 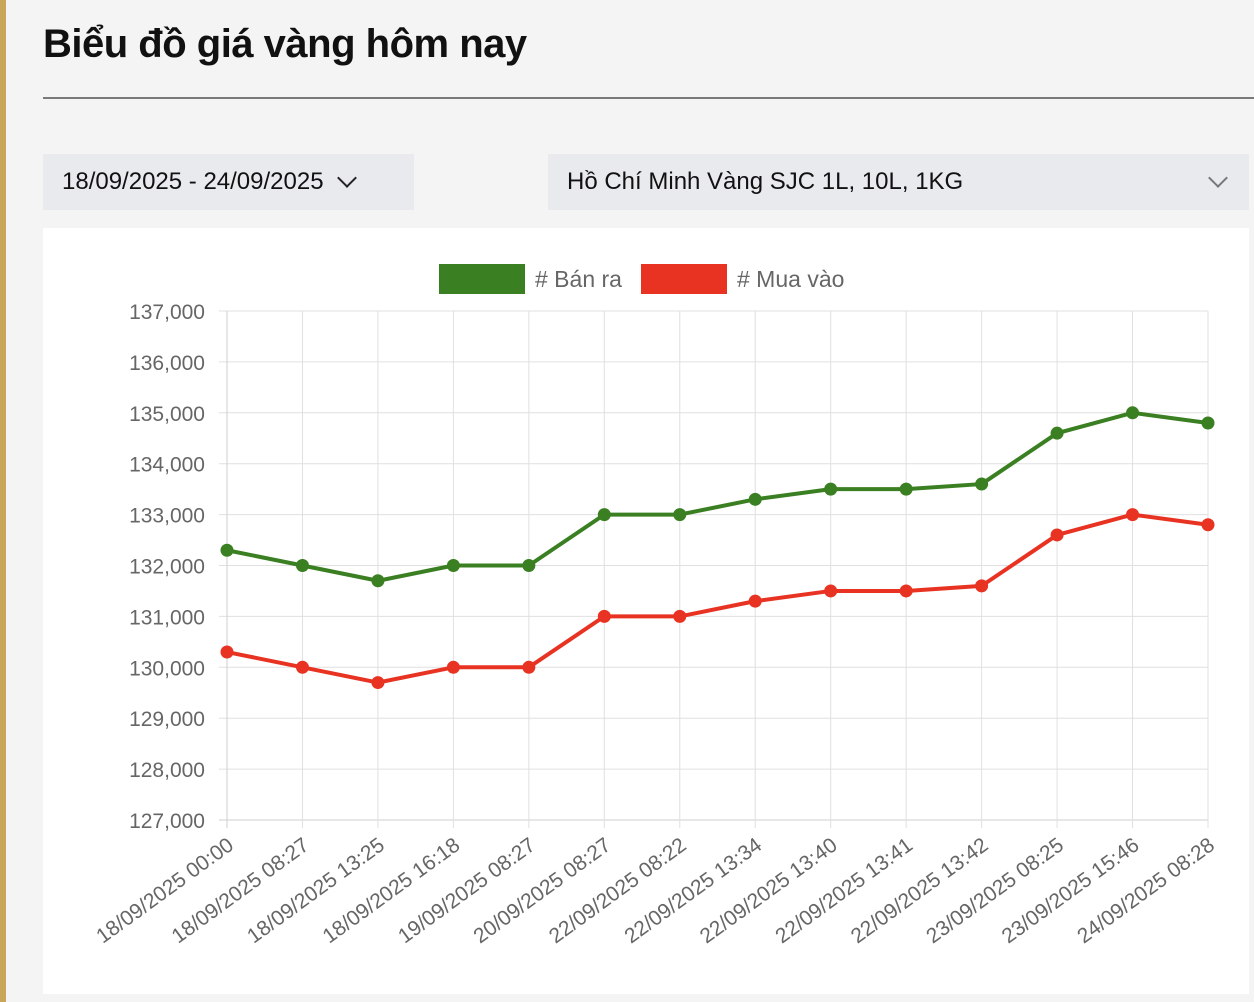 I want to click on legend-label-buy: # Mua vào, so click(x=790, y=279).